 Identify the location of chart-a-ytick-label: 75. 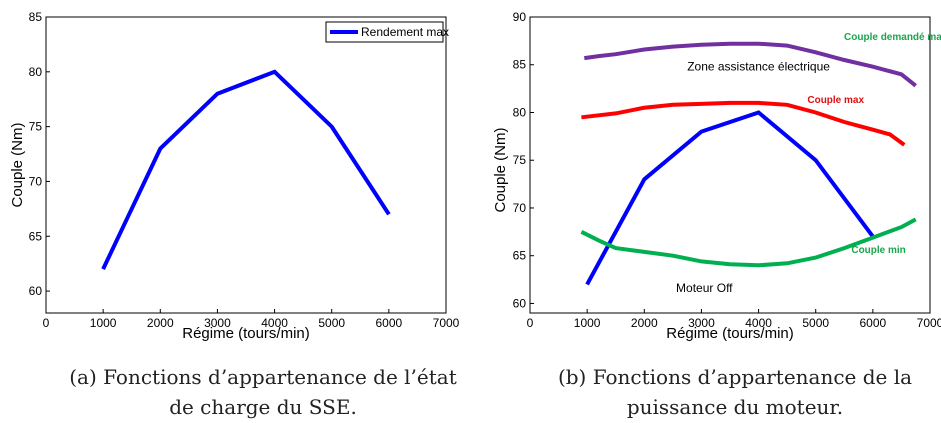
(36, 127).